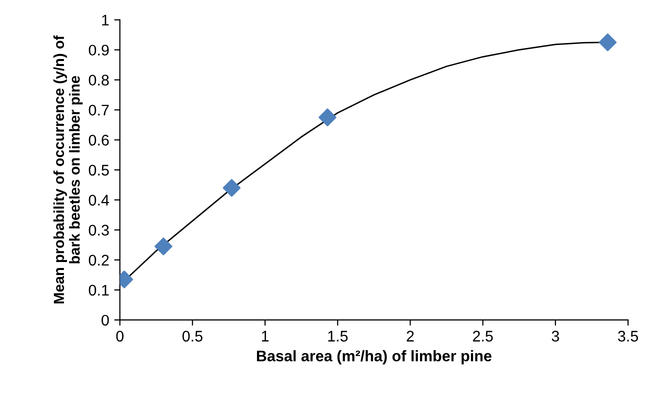 Image resolution: width=666 pixels, height=405 pixels. What do you see at coordinates (98, 50) in the screenshot?
I see `y-tick-label: 0.9` at bounding box center [98, 50].